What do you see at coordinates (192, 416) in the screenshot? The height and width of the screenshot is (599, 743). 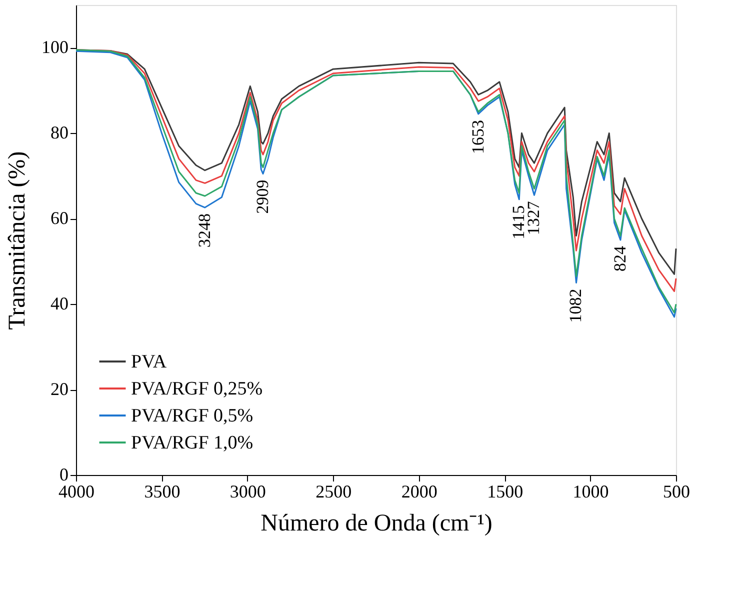 I see `legend-label: PVA/RGF 0,5%` at bounding box center [192, 416].